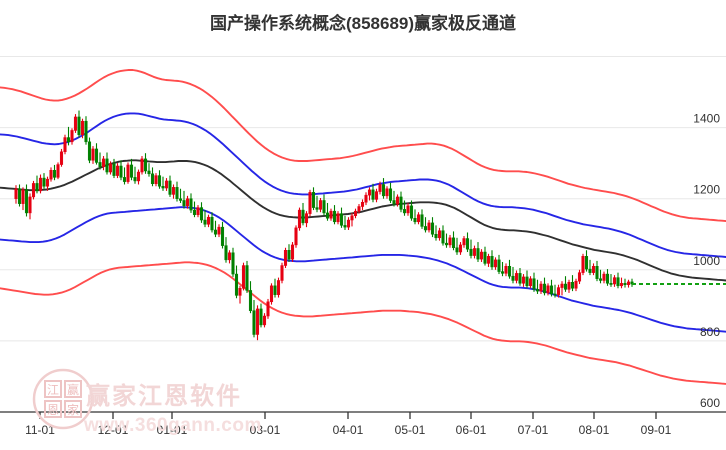 The image size is (726, 450). What do you see at coordinates (172, 430) in the screenshot?
I see `x-axis-tick-label: 01-01` at bounding box center [172, 430].